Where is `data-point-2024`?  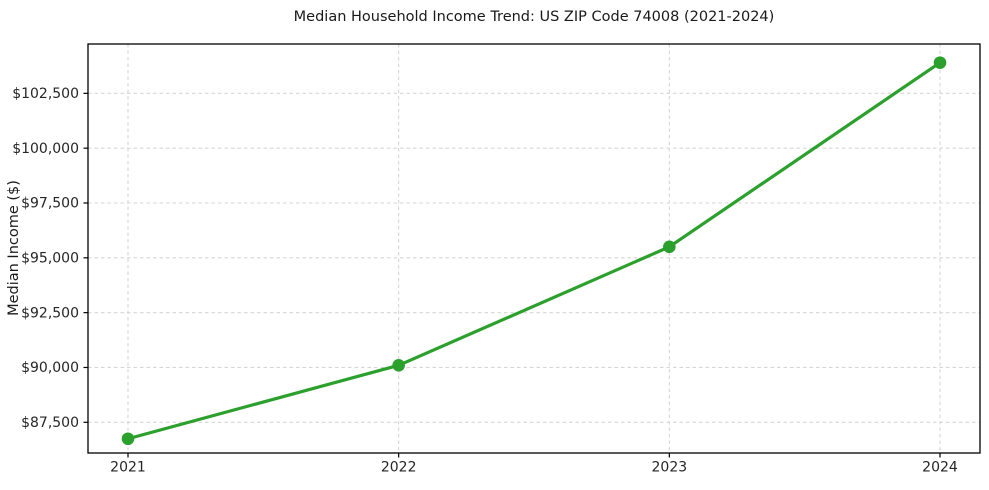
data-point-2024 is located at coordinates (940, 62).